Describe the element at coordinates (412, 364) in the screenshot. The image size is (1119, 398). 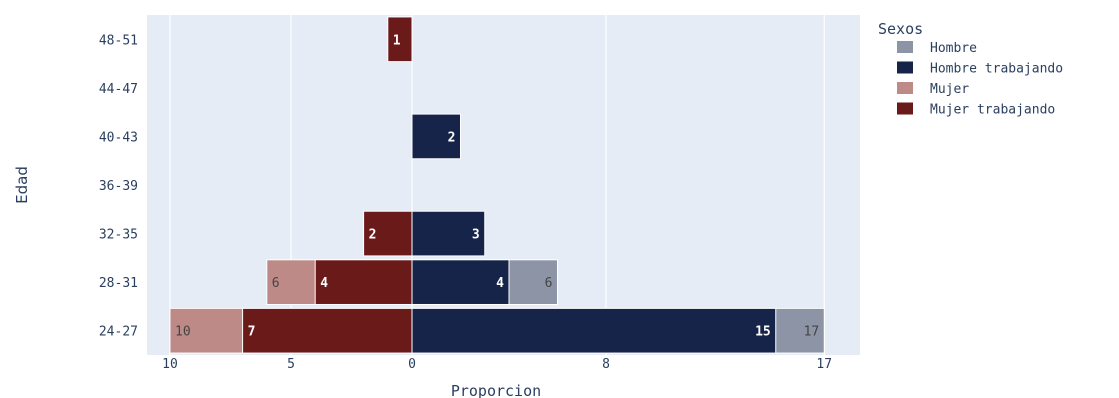
I see `x-tick-label: 0` at that location.